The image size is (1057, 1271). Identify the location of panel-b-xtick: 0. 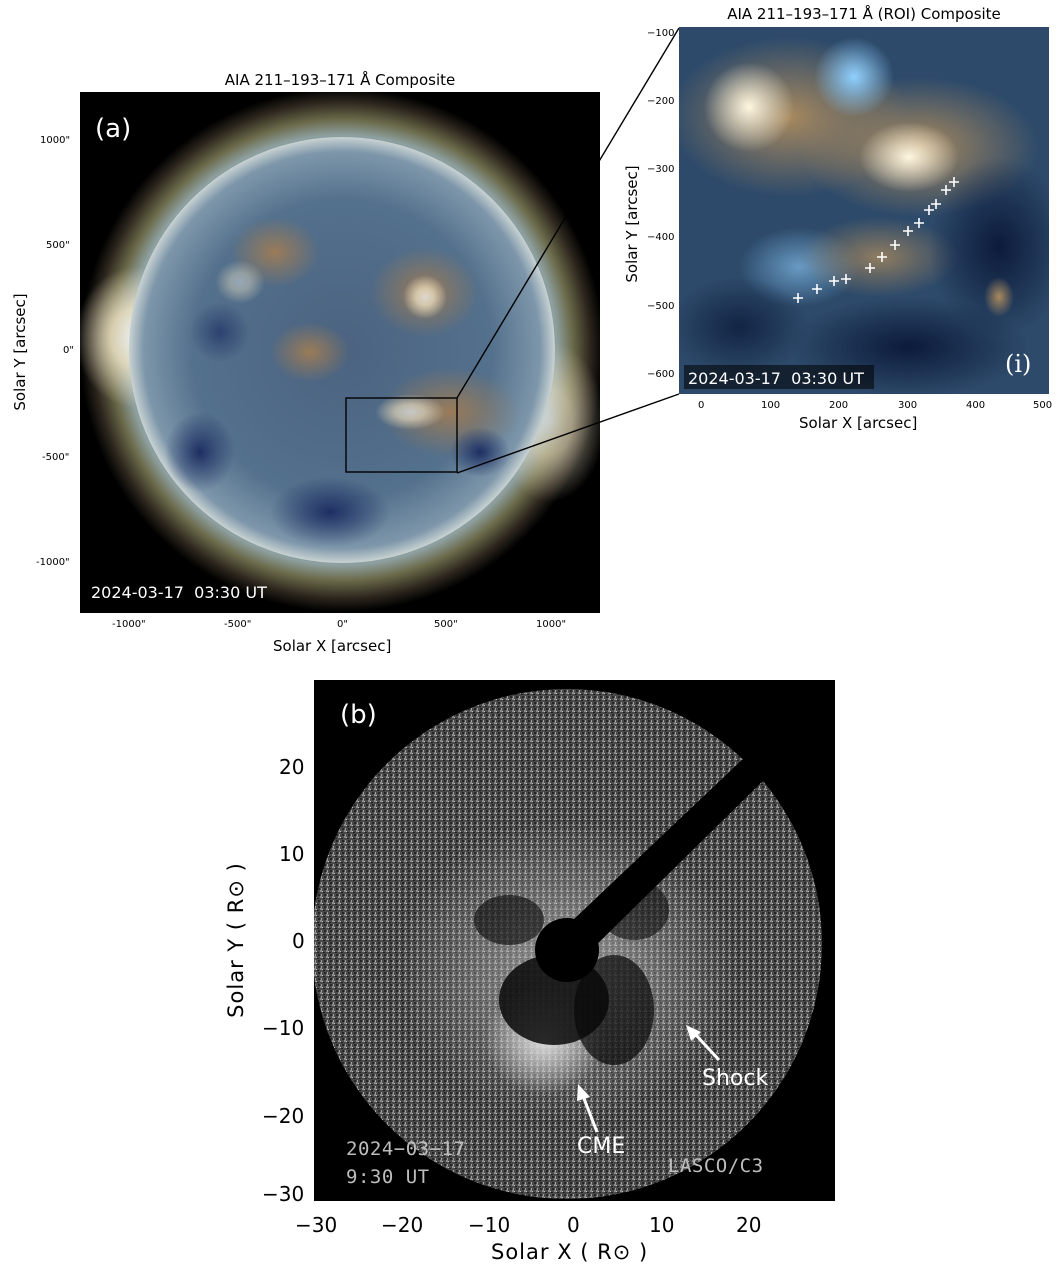
(573, 1225).